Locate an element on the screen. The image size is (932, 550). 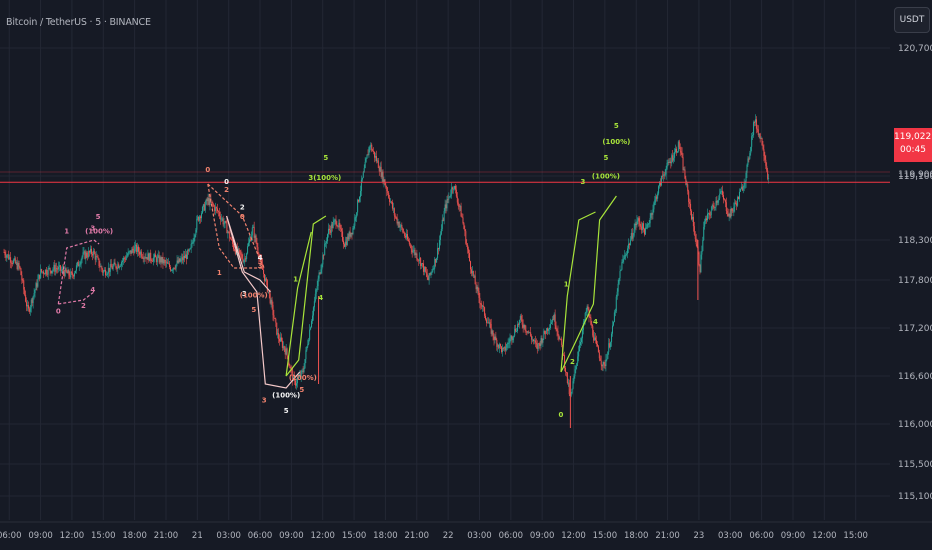
currency-button: USDT is located at coordinates (912, 20).